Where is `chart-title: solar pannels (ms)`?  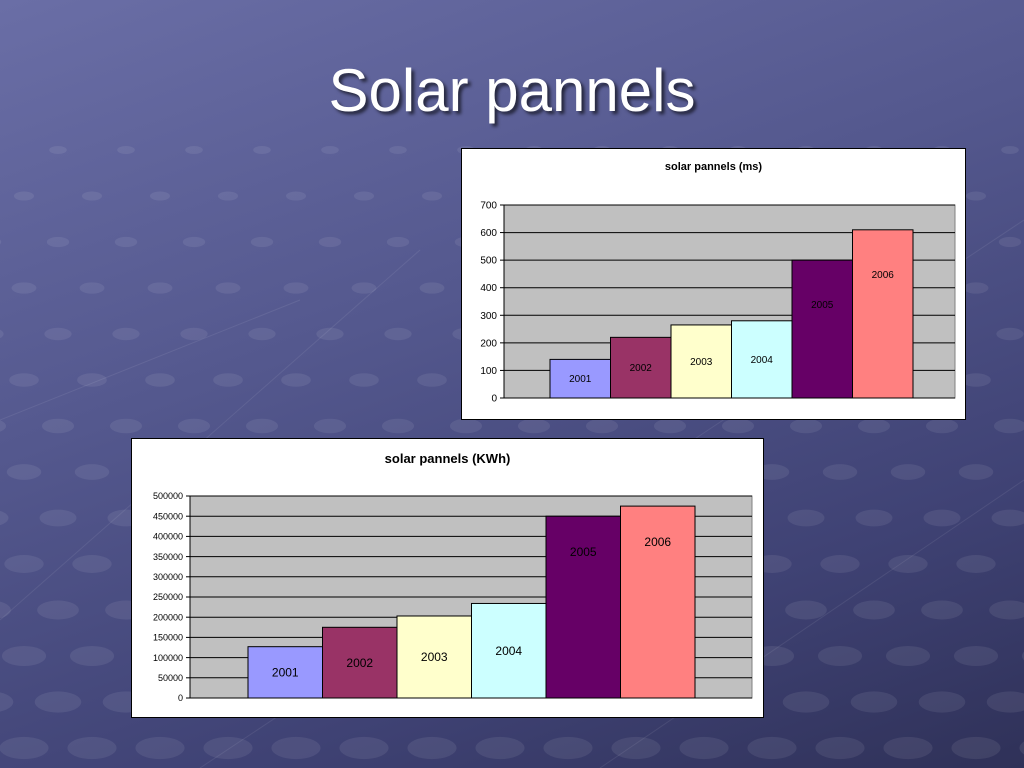 chart-title: solar pannels (ms) is located at coordinates (714, 167).